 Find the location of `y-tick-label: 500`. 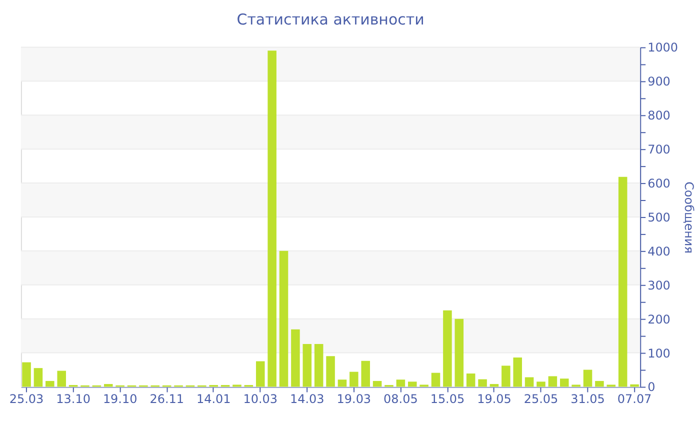

y-tick-label: 500 is located at coordinates (659, 217).